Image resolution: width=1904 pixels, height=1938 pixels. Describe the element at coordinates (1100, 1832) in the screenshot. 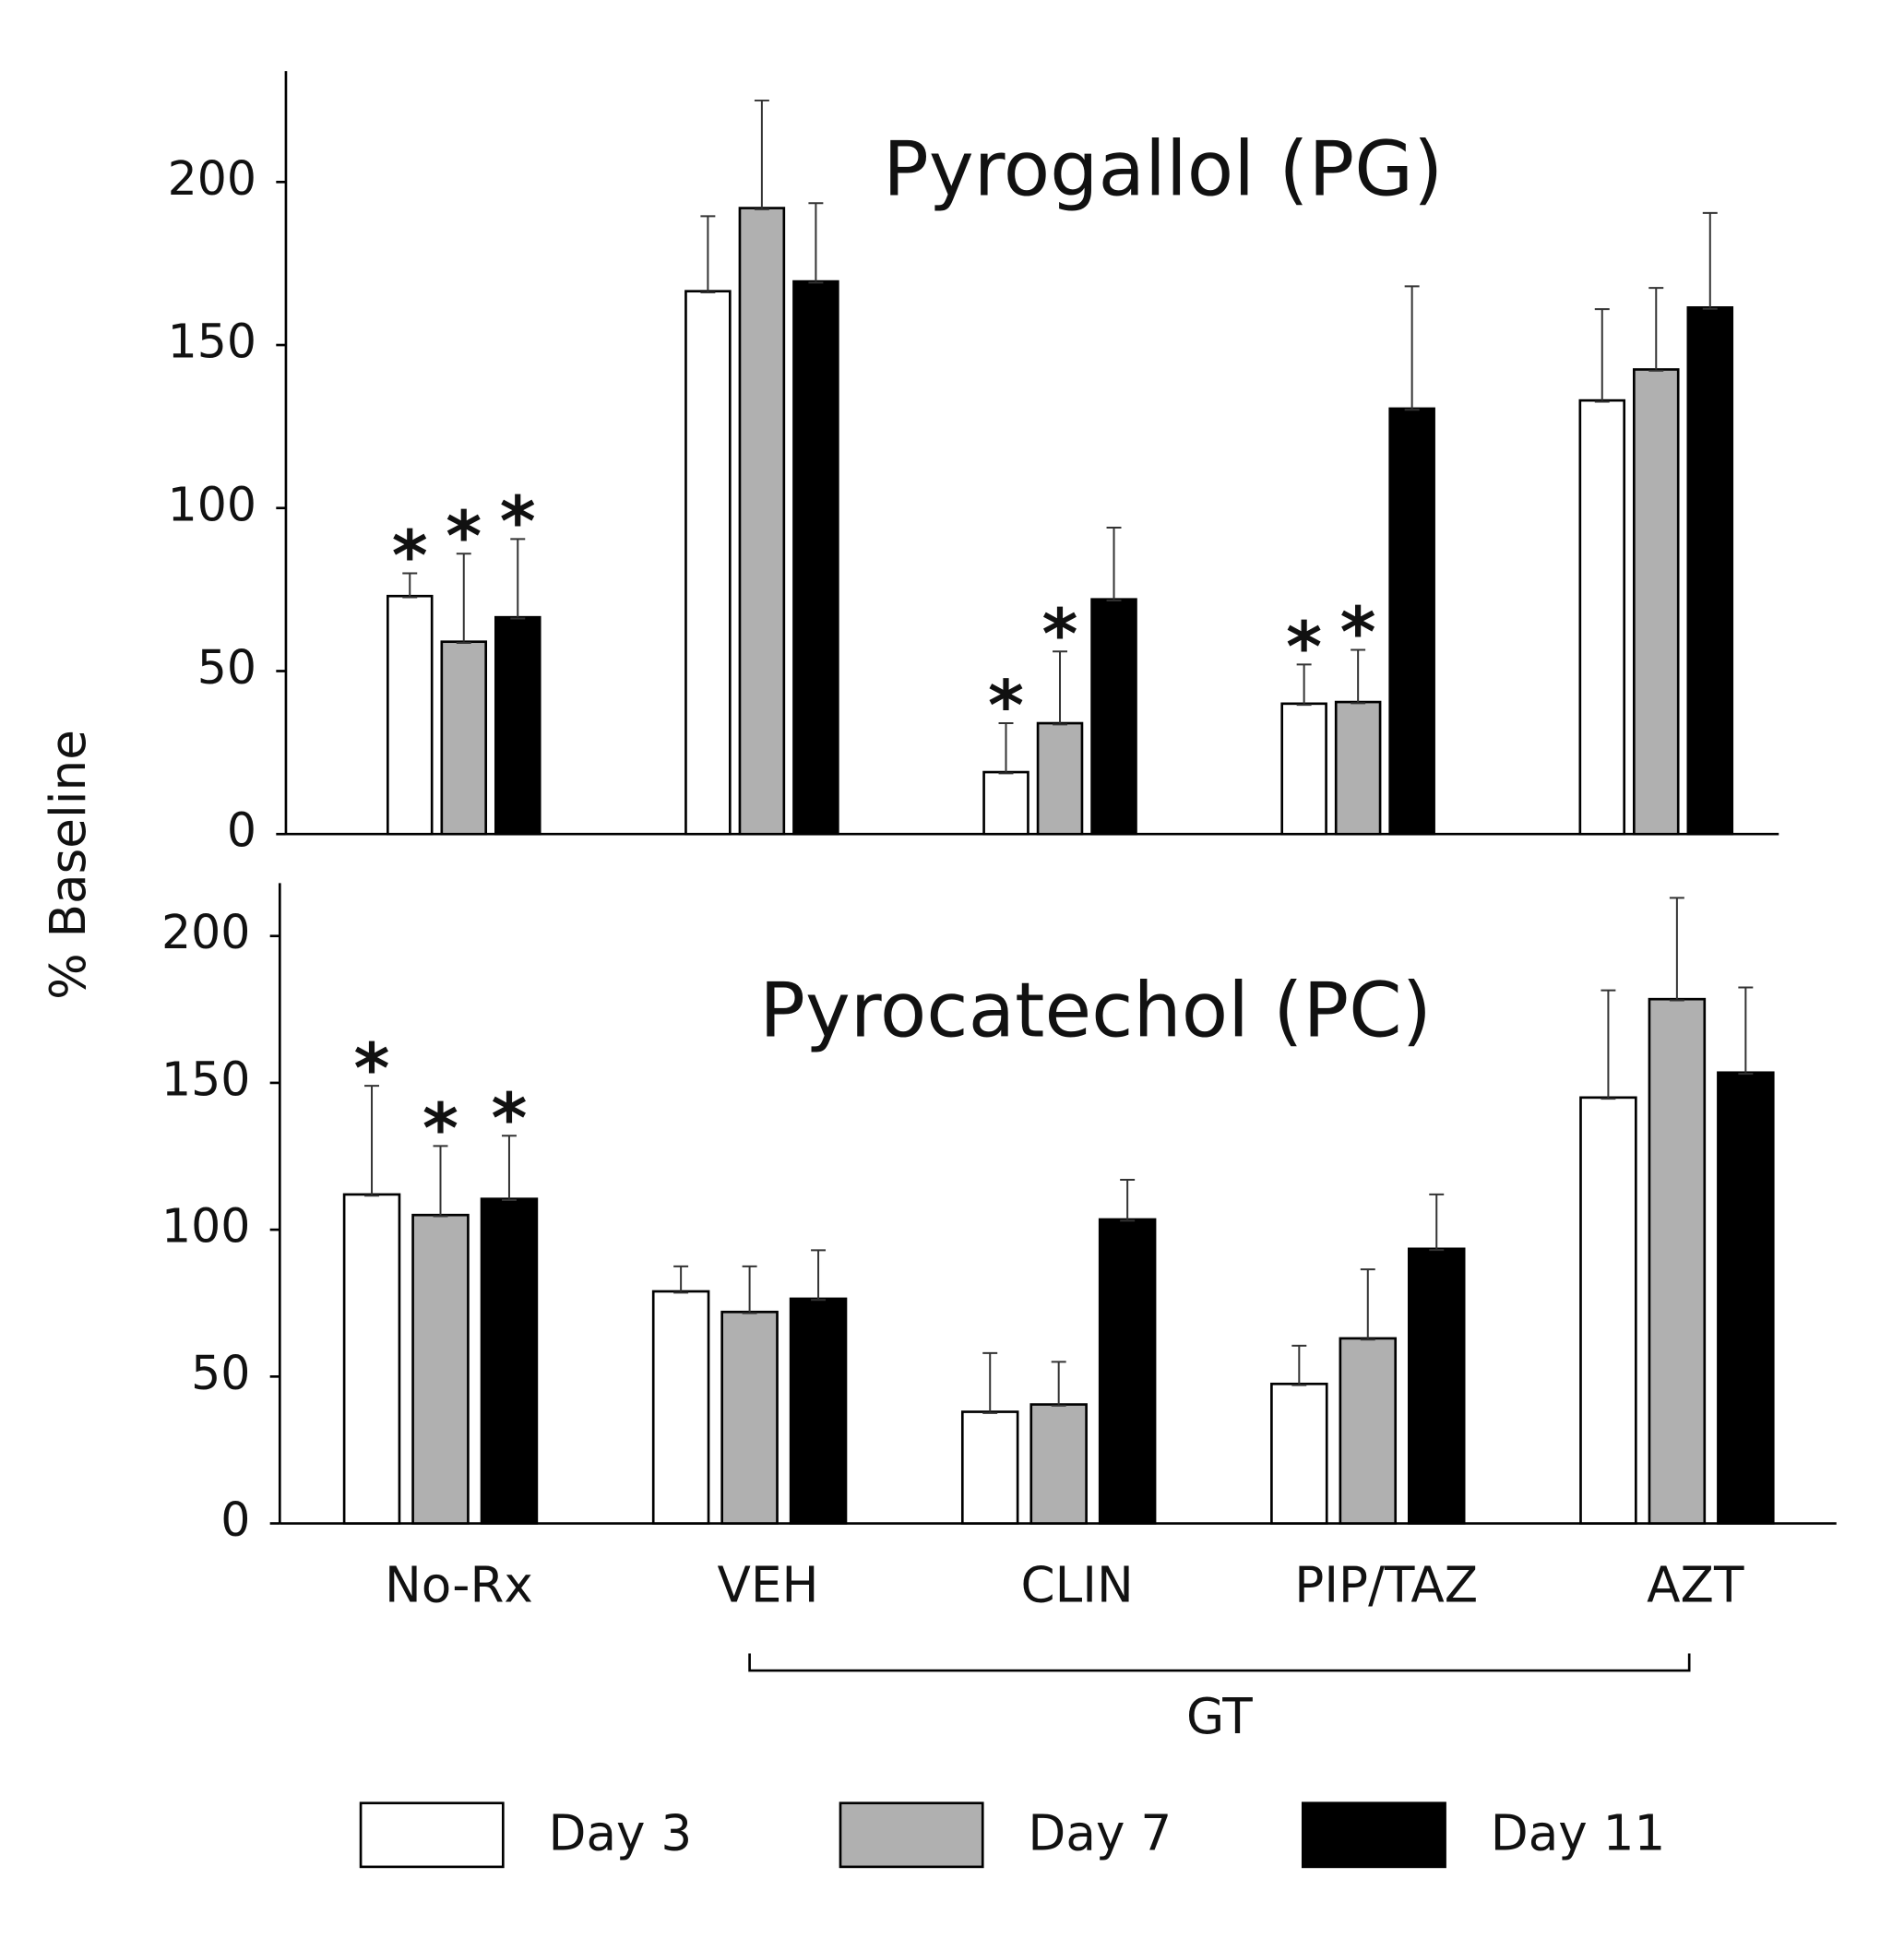

I see `legend-label: Day 7` at that location.